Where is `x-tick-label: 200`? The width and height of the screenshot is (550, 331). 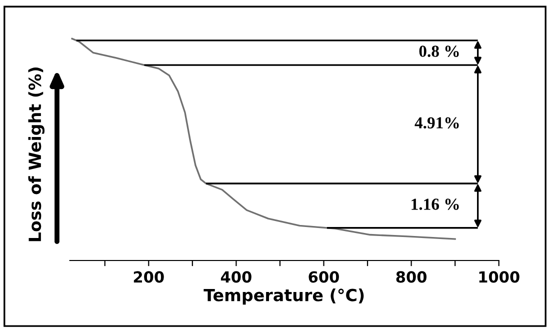
x-tick-label: 200 is located at coordinates (149, 277).